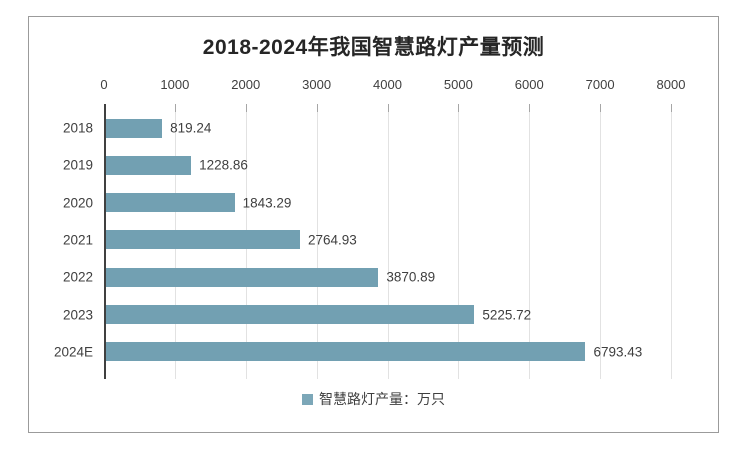  Describe the element at coordinates (105, 241) in the screenshot. I see `y-axis-line` at that location.